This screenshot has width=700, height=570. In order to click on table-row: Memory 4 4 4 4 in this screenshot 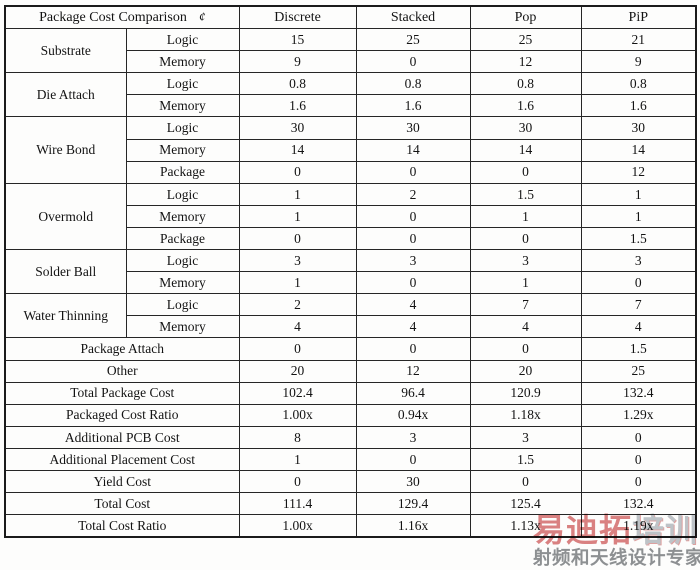, I will do `click(351, 327)`.